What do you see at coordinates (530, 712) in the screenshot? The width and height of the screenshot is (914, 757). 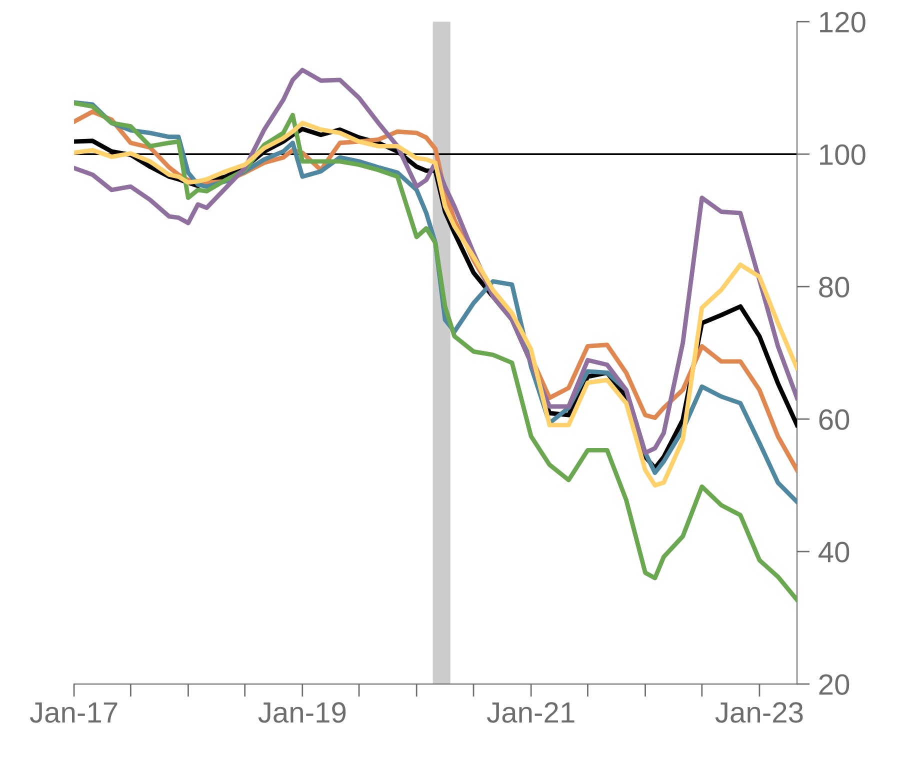 I see `x-tick-label: Jan-21` at bounding box center [530, 712].